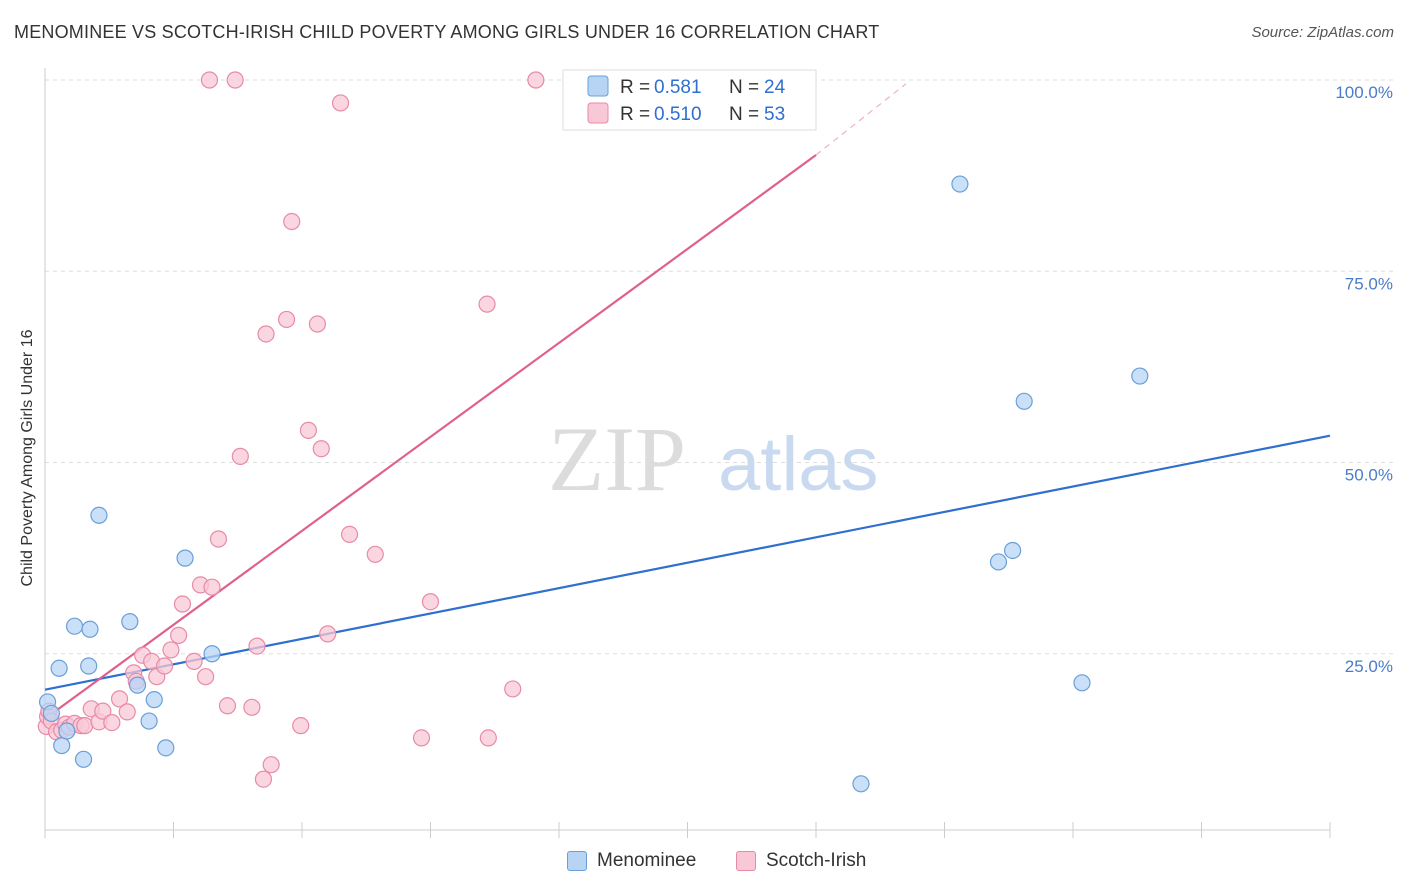 The height and width of the screenshot is (892, 1406). What do you see at coordinates (1364, 92) in the screenshot?
I see `y-tick-label: 100.0%` at bounding box center [1364, 92].